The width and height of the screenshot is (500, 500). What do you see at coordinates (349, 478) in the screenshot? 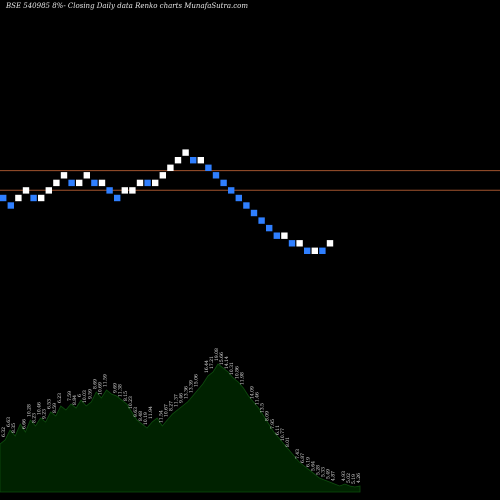
I see `volume-label: 5.02` at bounding box center [349, 478].